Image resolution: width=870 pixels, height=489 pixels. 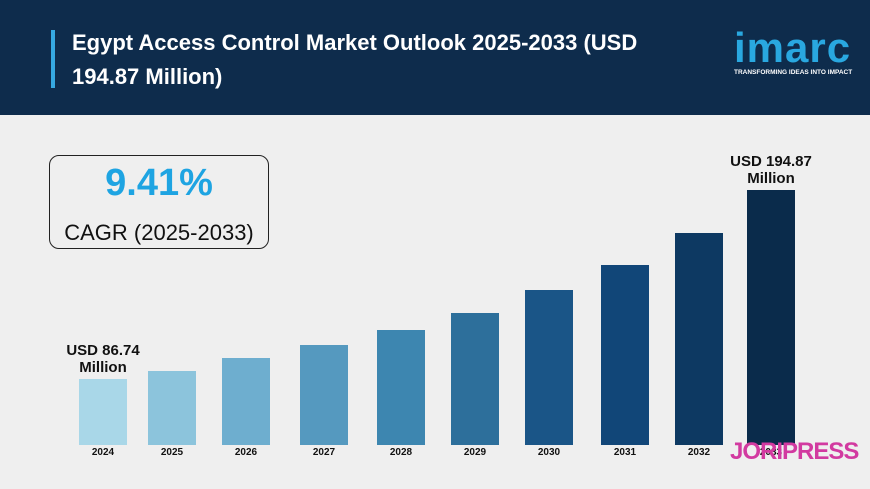 What do you see at coordinates (324, 452) in the screenshot?
I see `x-tick-label: 2027` at bounding box center [324, 452].